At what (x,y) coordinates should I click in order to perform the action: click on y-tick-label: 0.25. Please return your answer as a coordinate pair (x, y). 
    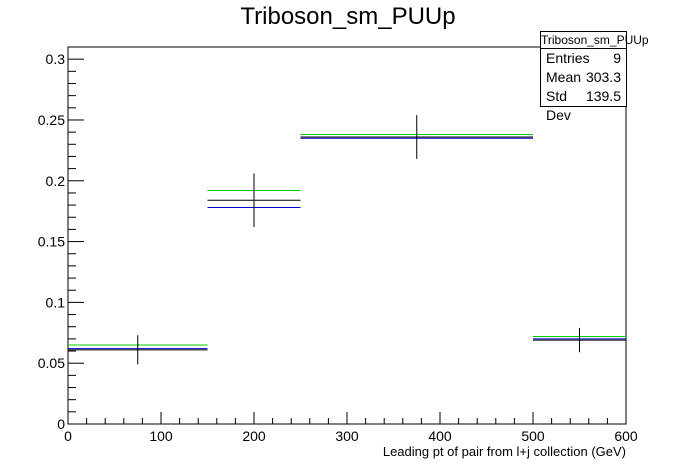
    Looking at the image, I should click on (51, 120).